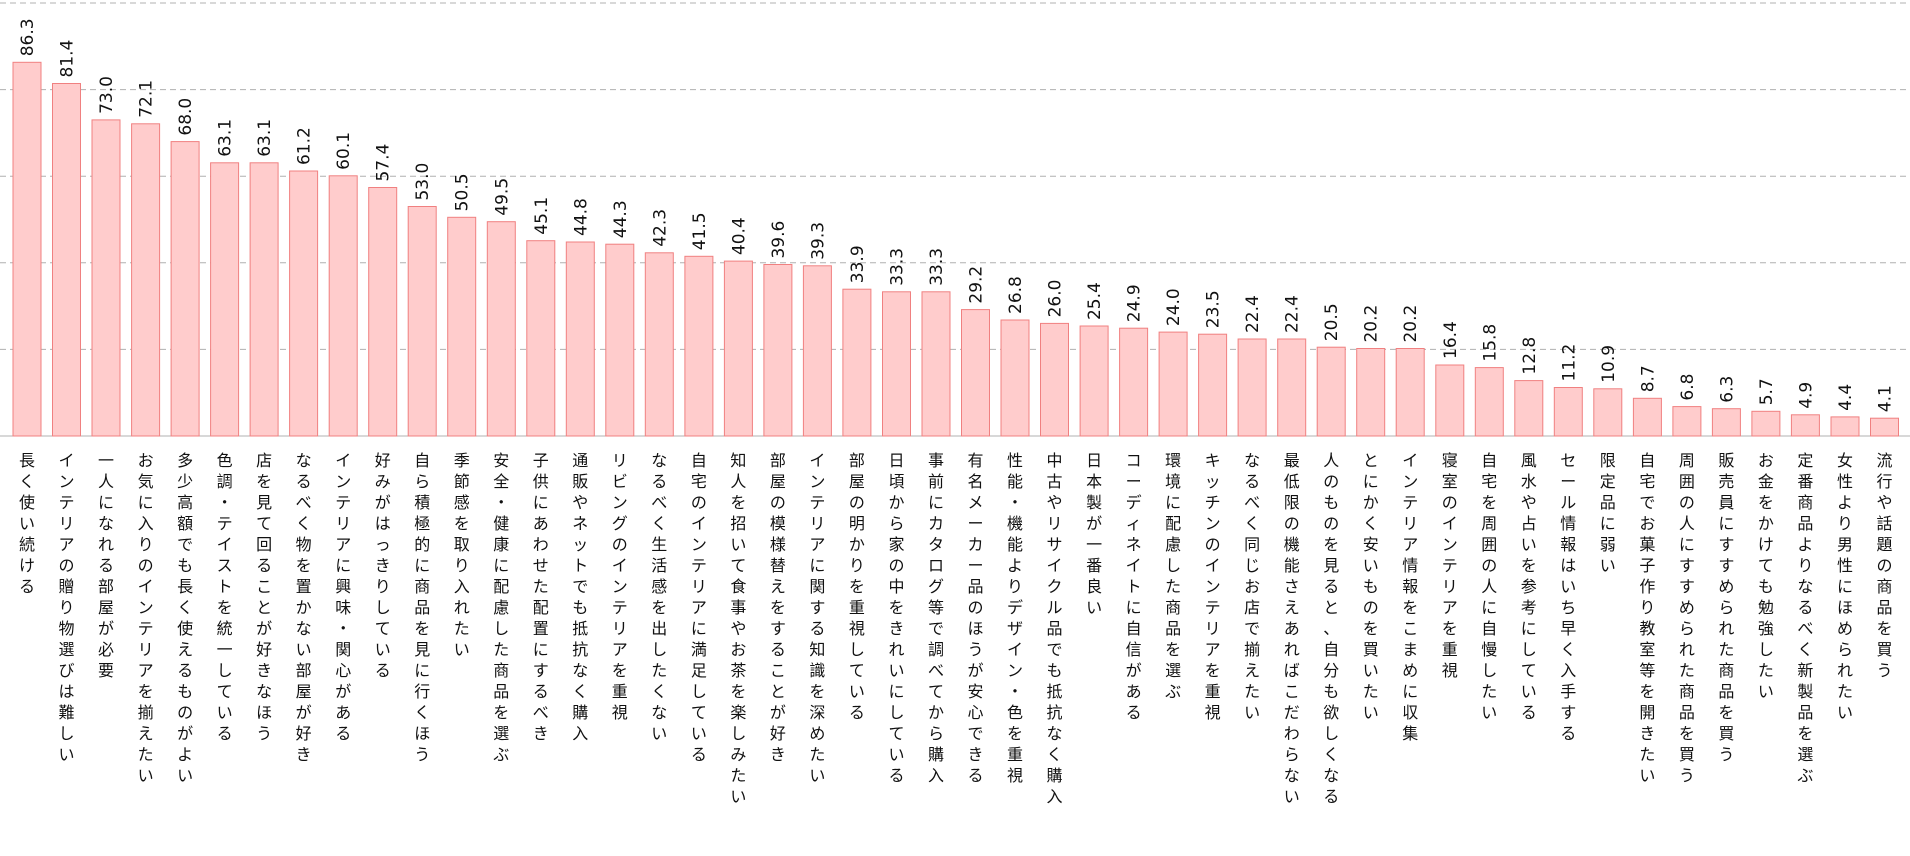  Describe the element at coordinates (1608, 513) in the screenshot. I see `category-label: 限定品に弱い` at that location.